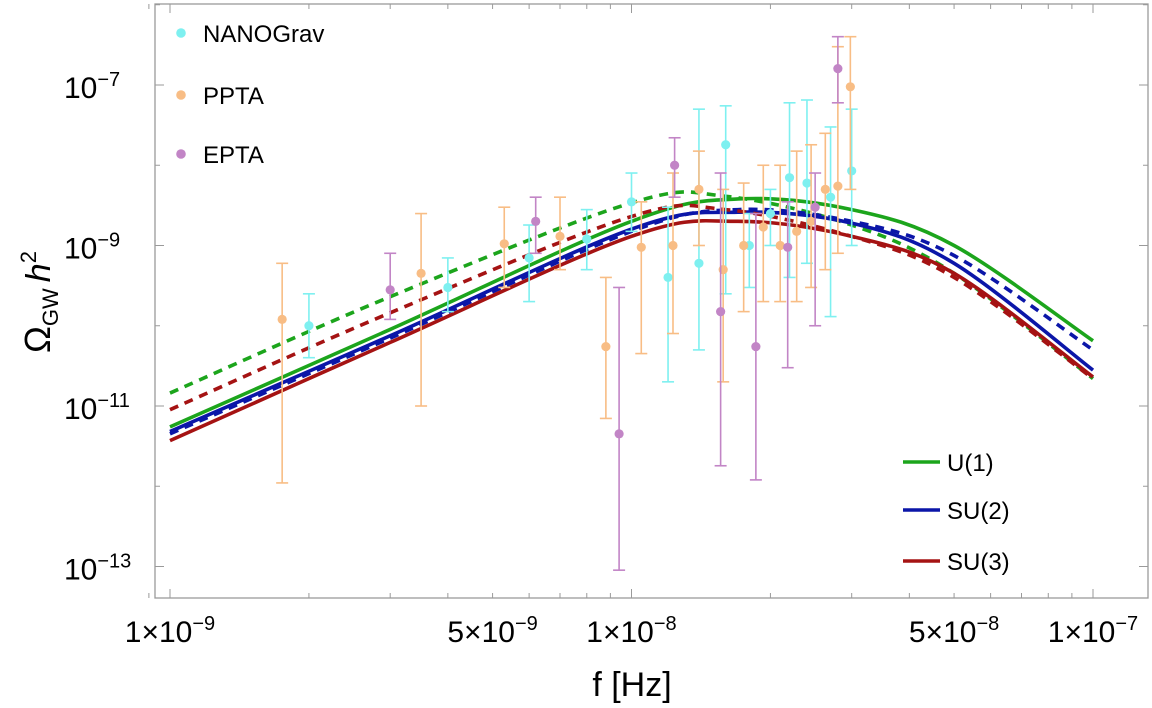 The image size is (1152, 708). I want to click on legend-ppta-marker, so click(181, 95).